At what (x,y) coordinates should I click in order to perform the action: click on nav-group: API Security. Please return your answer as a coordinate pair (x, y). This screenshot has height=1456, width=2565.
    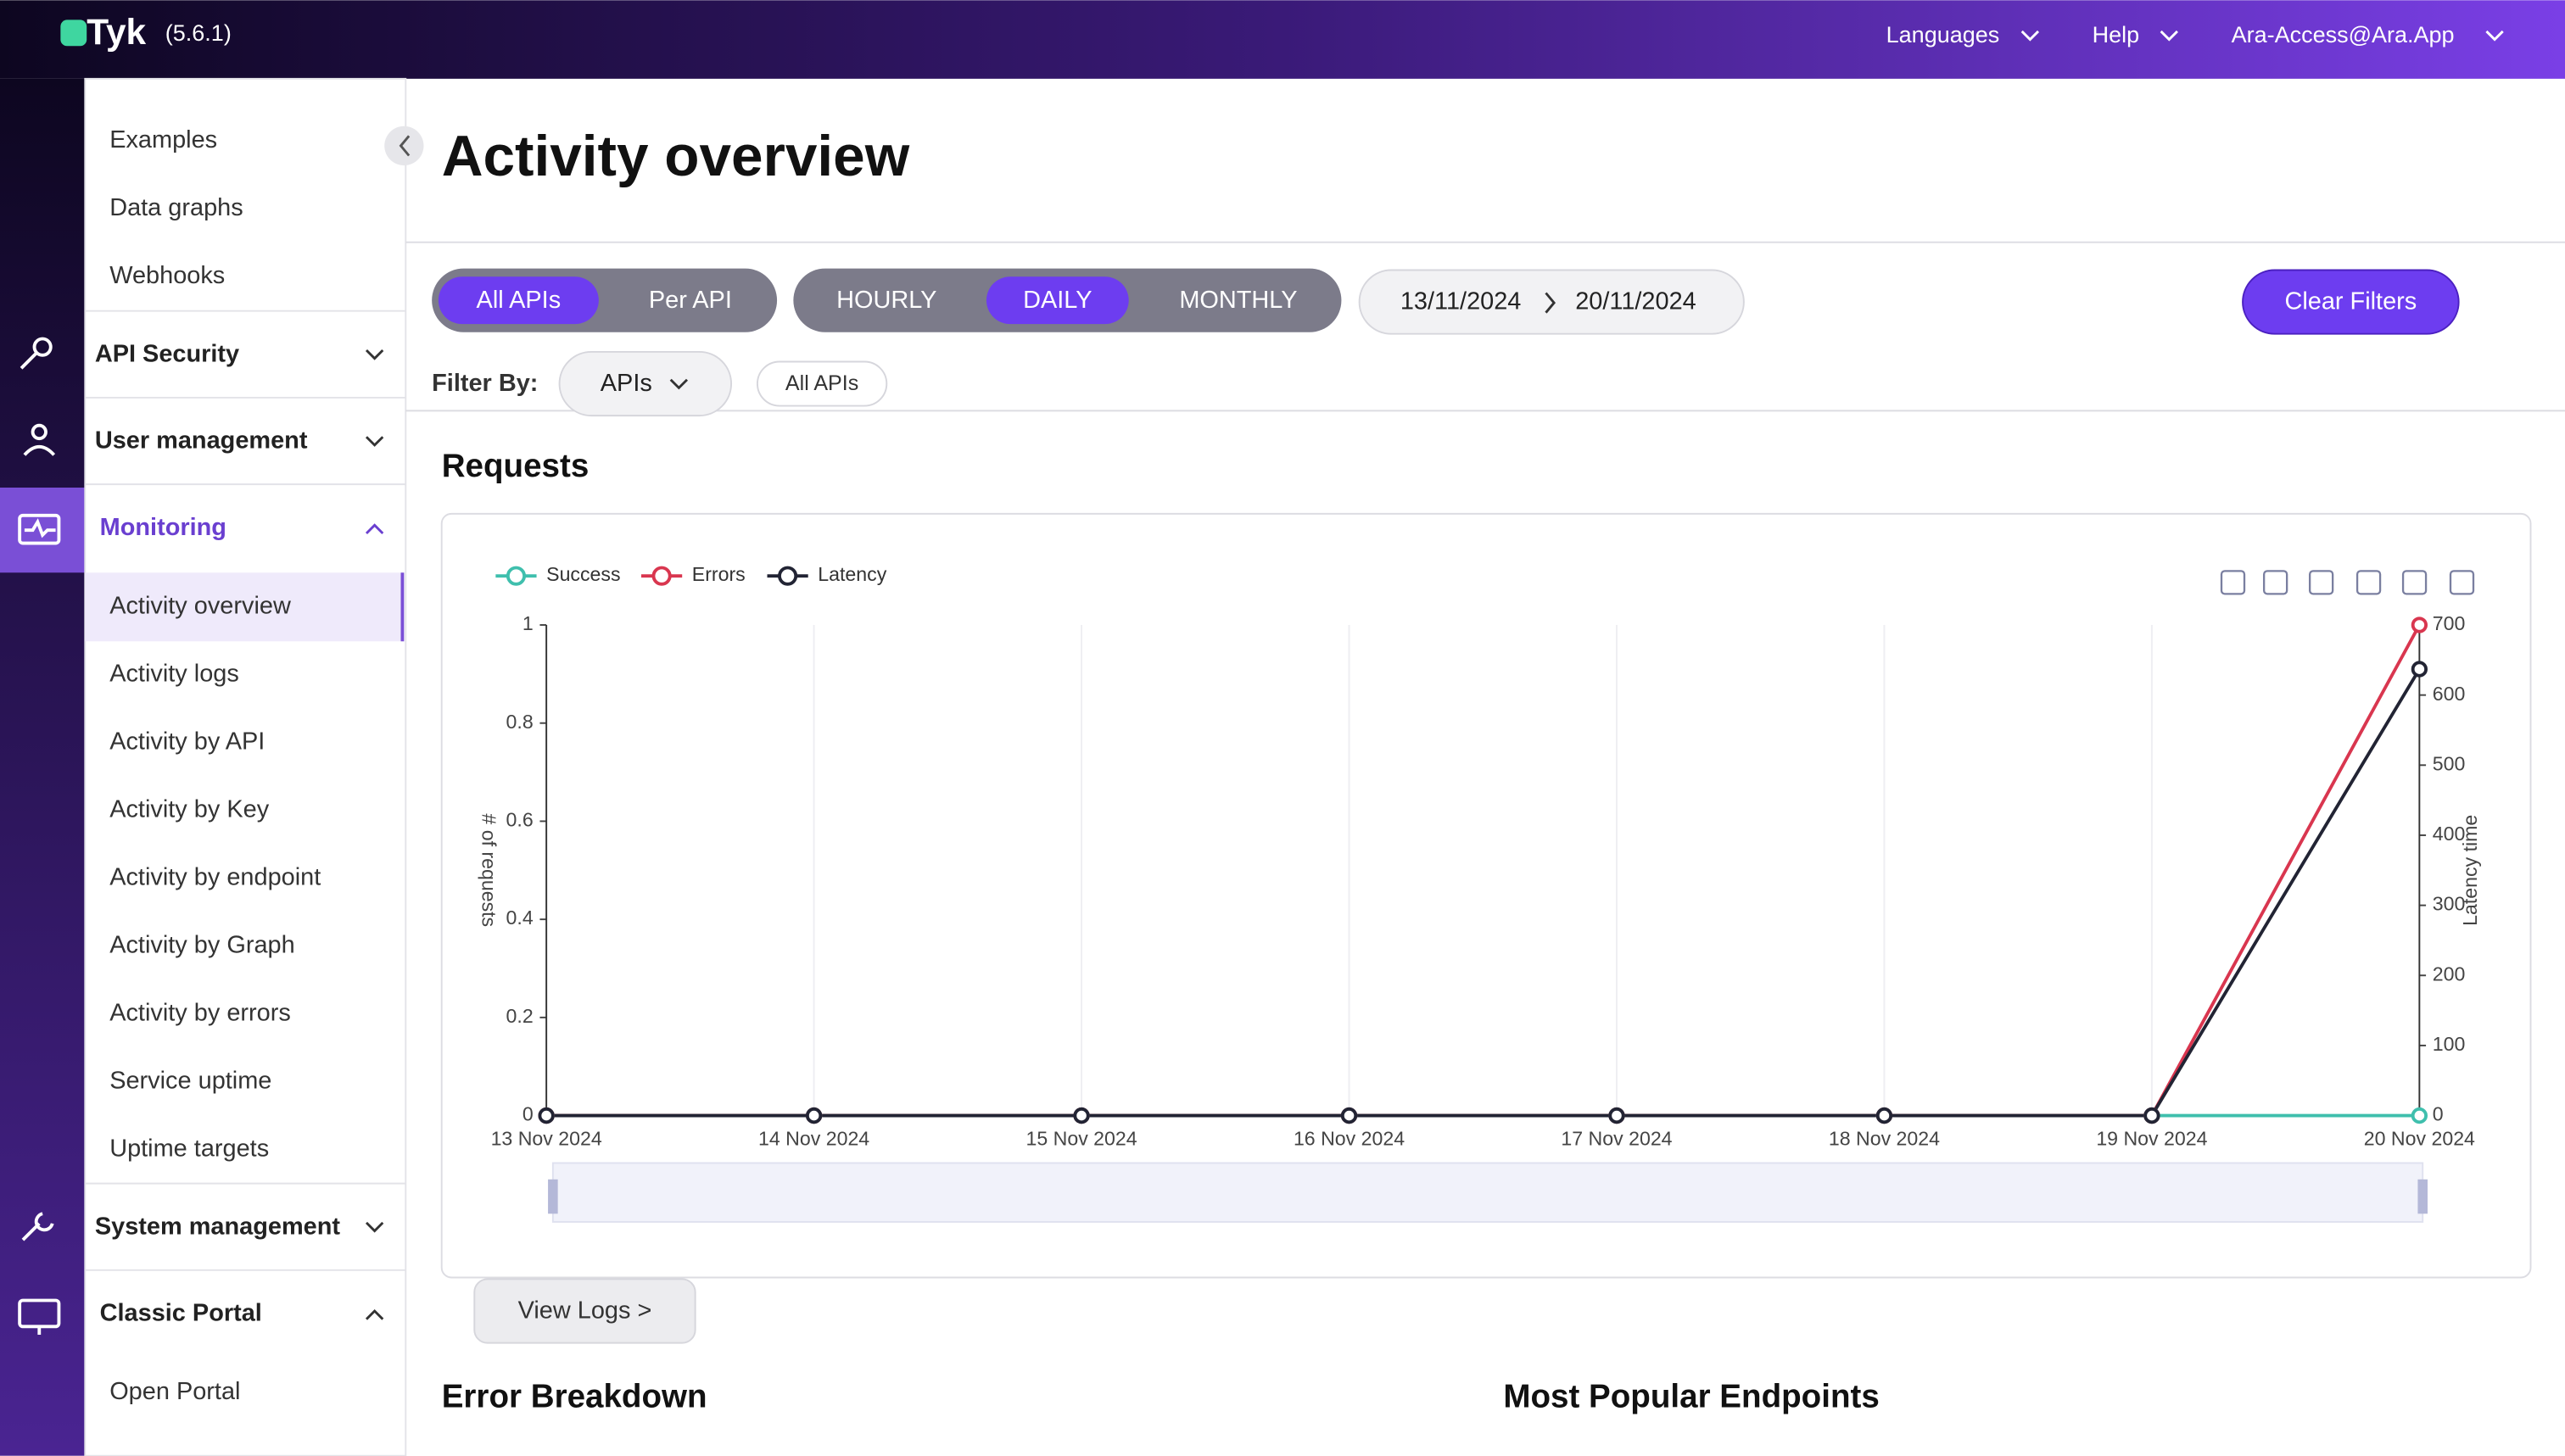
    Looking at the image, I should click on (167, 353).